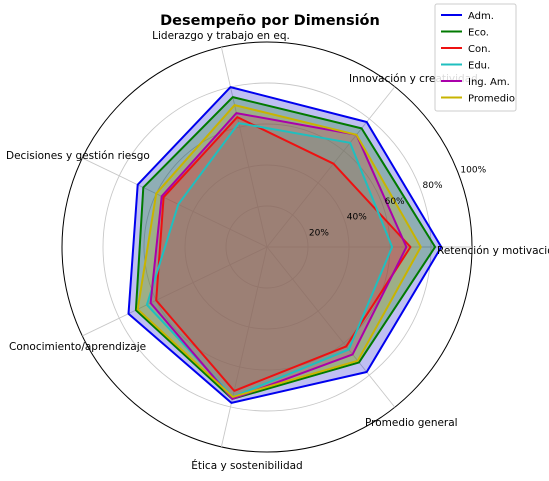 This screenshot has width=549, height=481. Describe the element at coordinates (479, 49) in the screenshot. I see `legend-label: Con.` at that location.